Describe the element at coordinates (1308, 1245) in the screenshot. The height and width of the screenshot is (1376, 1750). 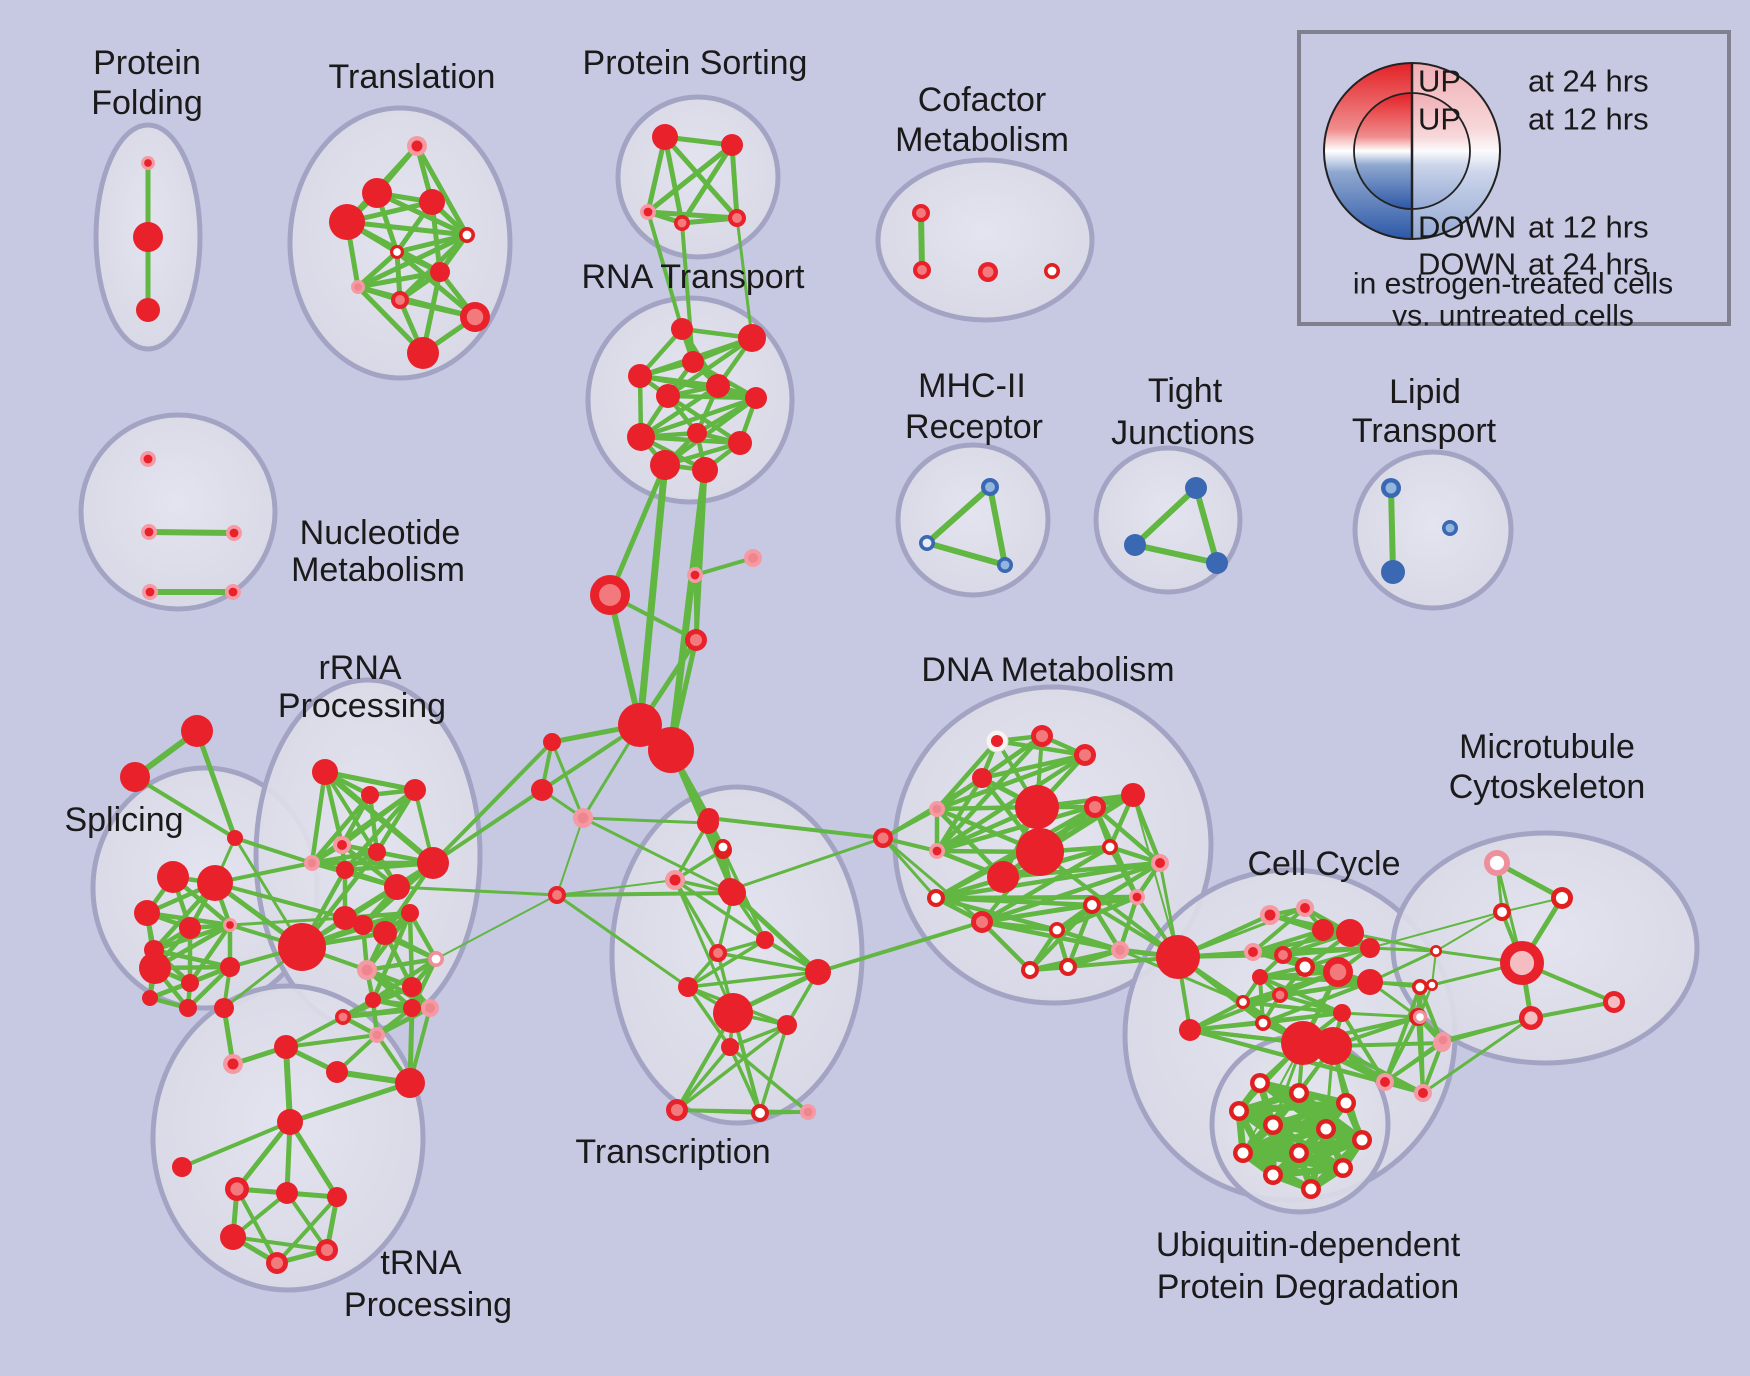
I see `cluster-label-ubiquitin-degradation: Ubiquitin-dependent` at that location.